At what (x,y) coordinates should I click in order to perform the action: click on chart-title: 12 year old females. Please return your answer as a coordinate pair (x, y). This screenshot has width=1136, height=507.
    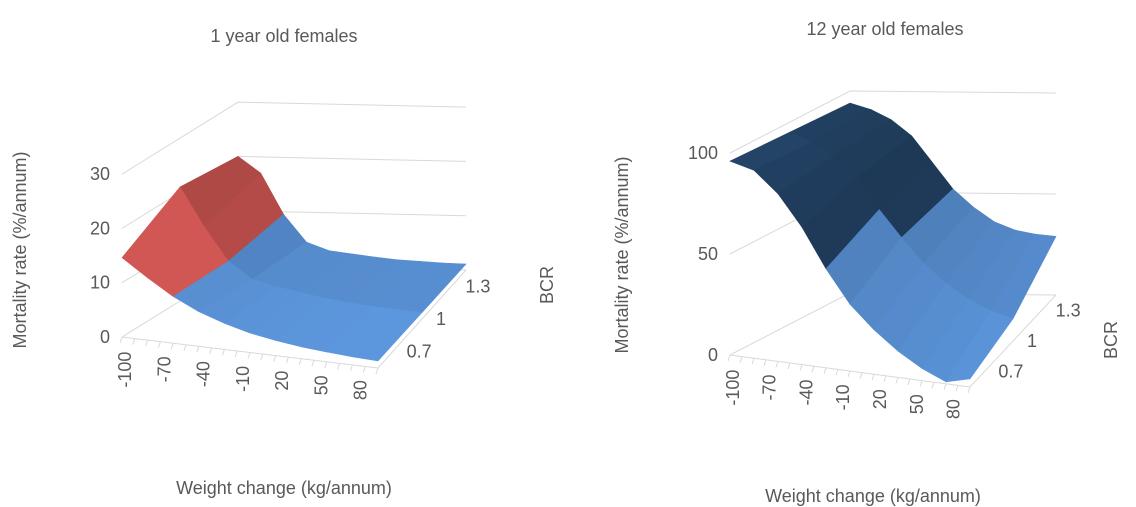
    Looking at the image, I should click on (884, 29).